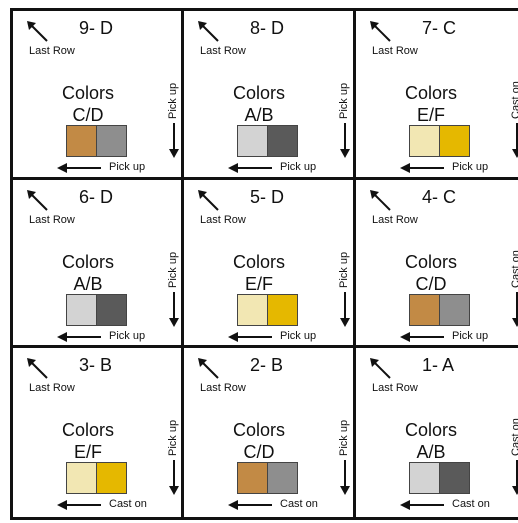  I want to click on square-cell: 8- D Last Row Colors A/B Pick up Pick up, so click(268, 93).